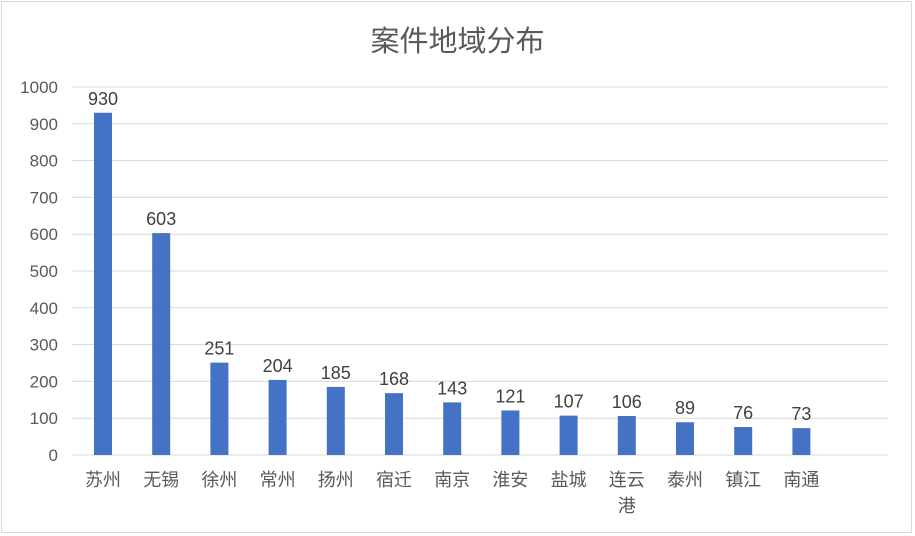 Image resolution: width=915 pixels, height=536 pixels. Describe the element at coordinates (457, 41) in the screenshot. I see `chart-title: 案件地域分布` at that location.